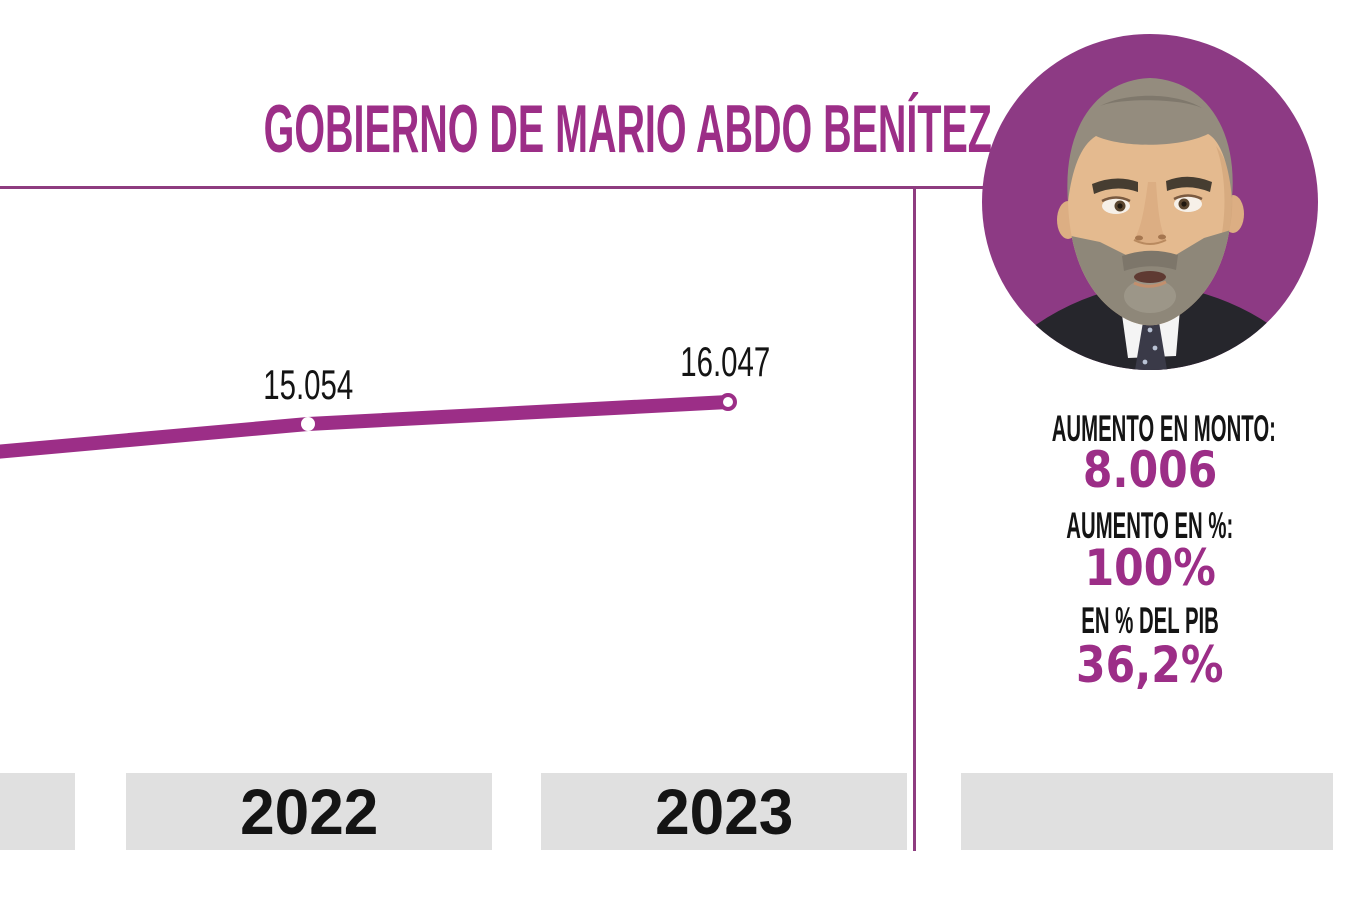  I want to click on stat-label-pct-pib-text: EN % DEL PIB, so click(1150, 620).